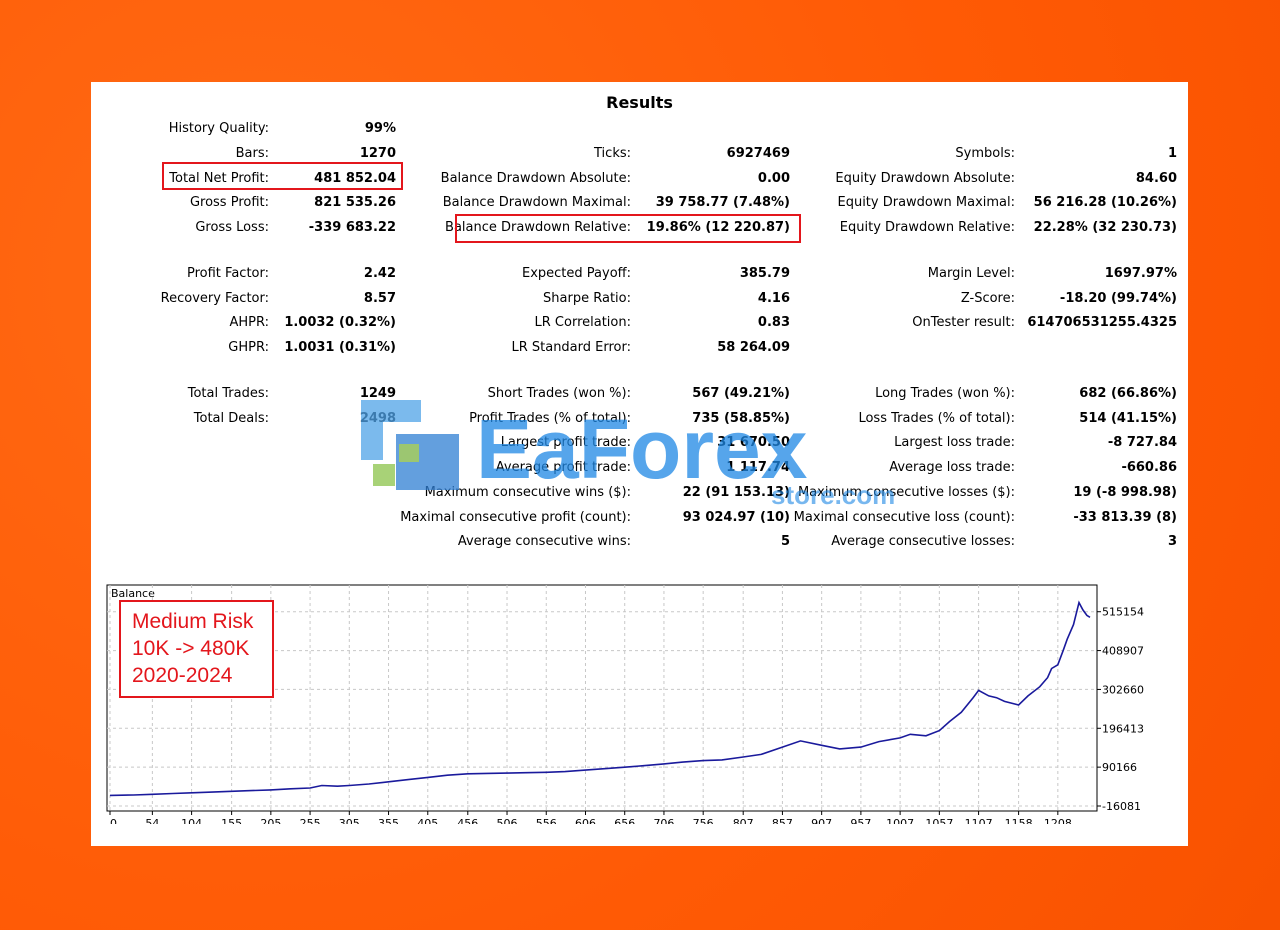  What do you see at coordinates (923, 541) in the screenshot?
I see `col3-label-13: Average consecutive losses:` at bounding box center [923, 541].